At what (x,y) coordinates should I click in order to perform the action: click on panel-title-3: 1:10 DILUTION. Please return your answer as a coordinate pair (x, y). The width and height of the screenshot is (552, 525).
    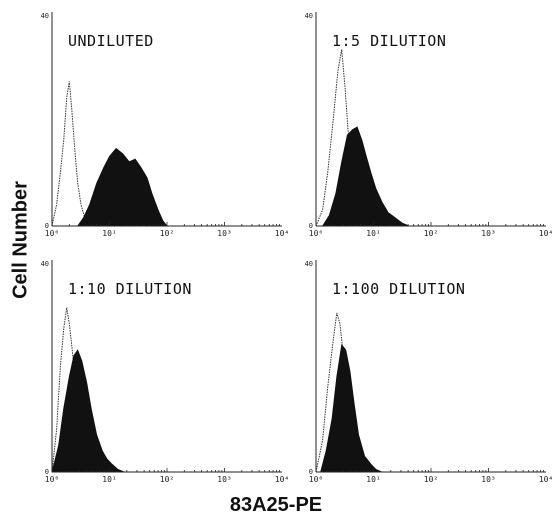
    Looking at the image, I should click on (130, 289).